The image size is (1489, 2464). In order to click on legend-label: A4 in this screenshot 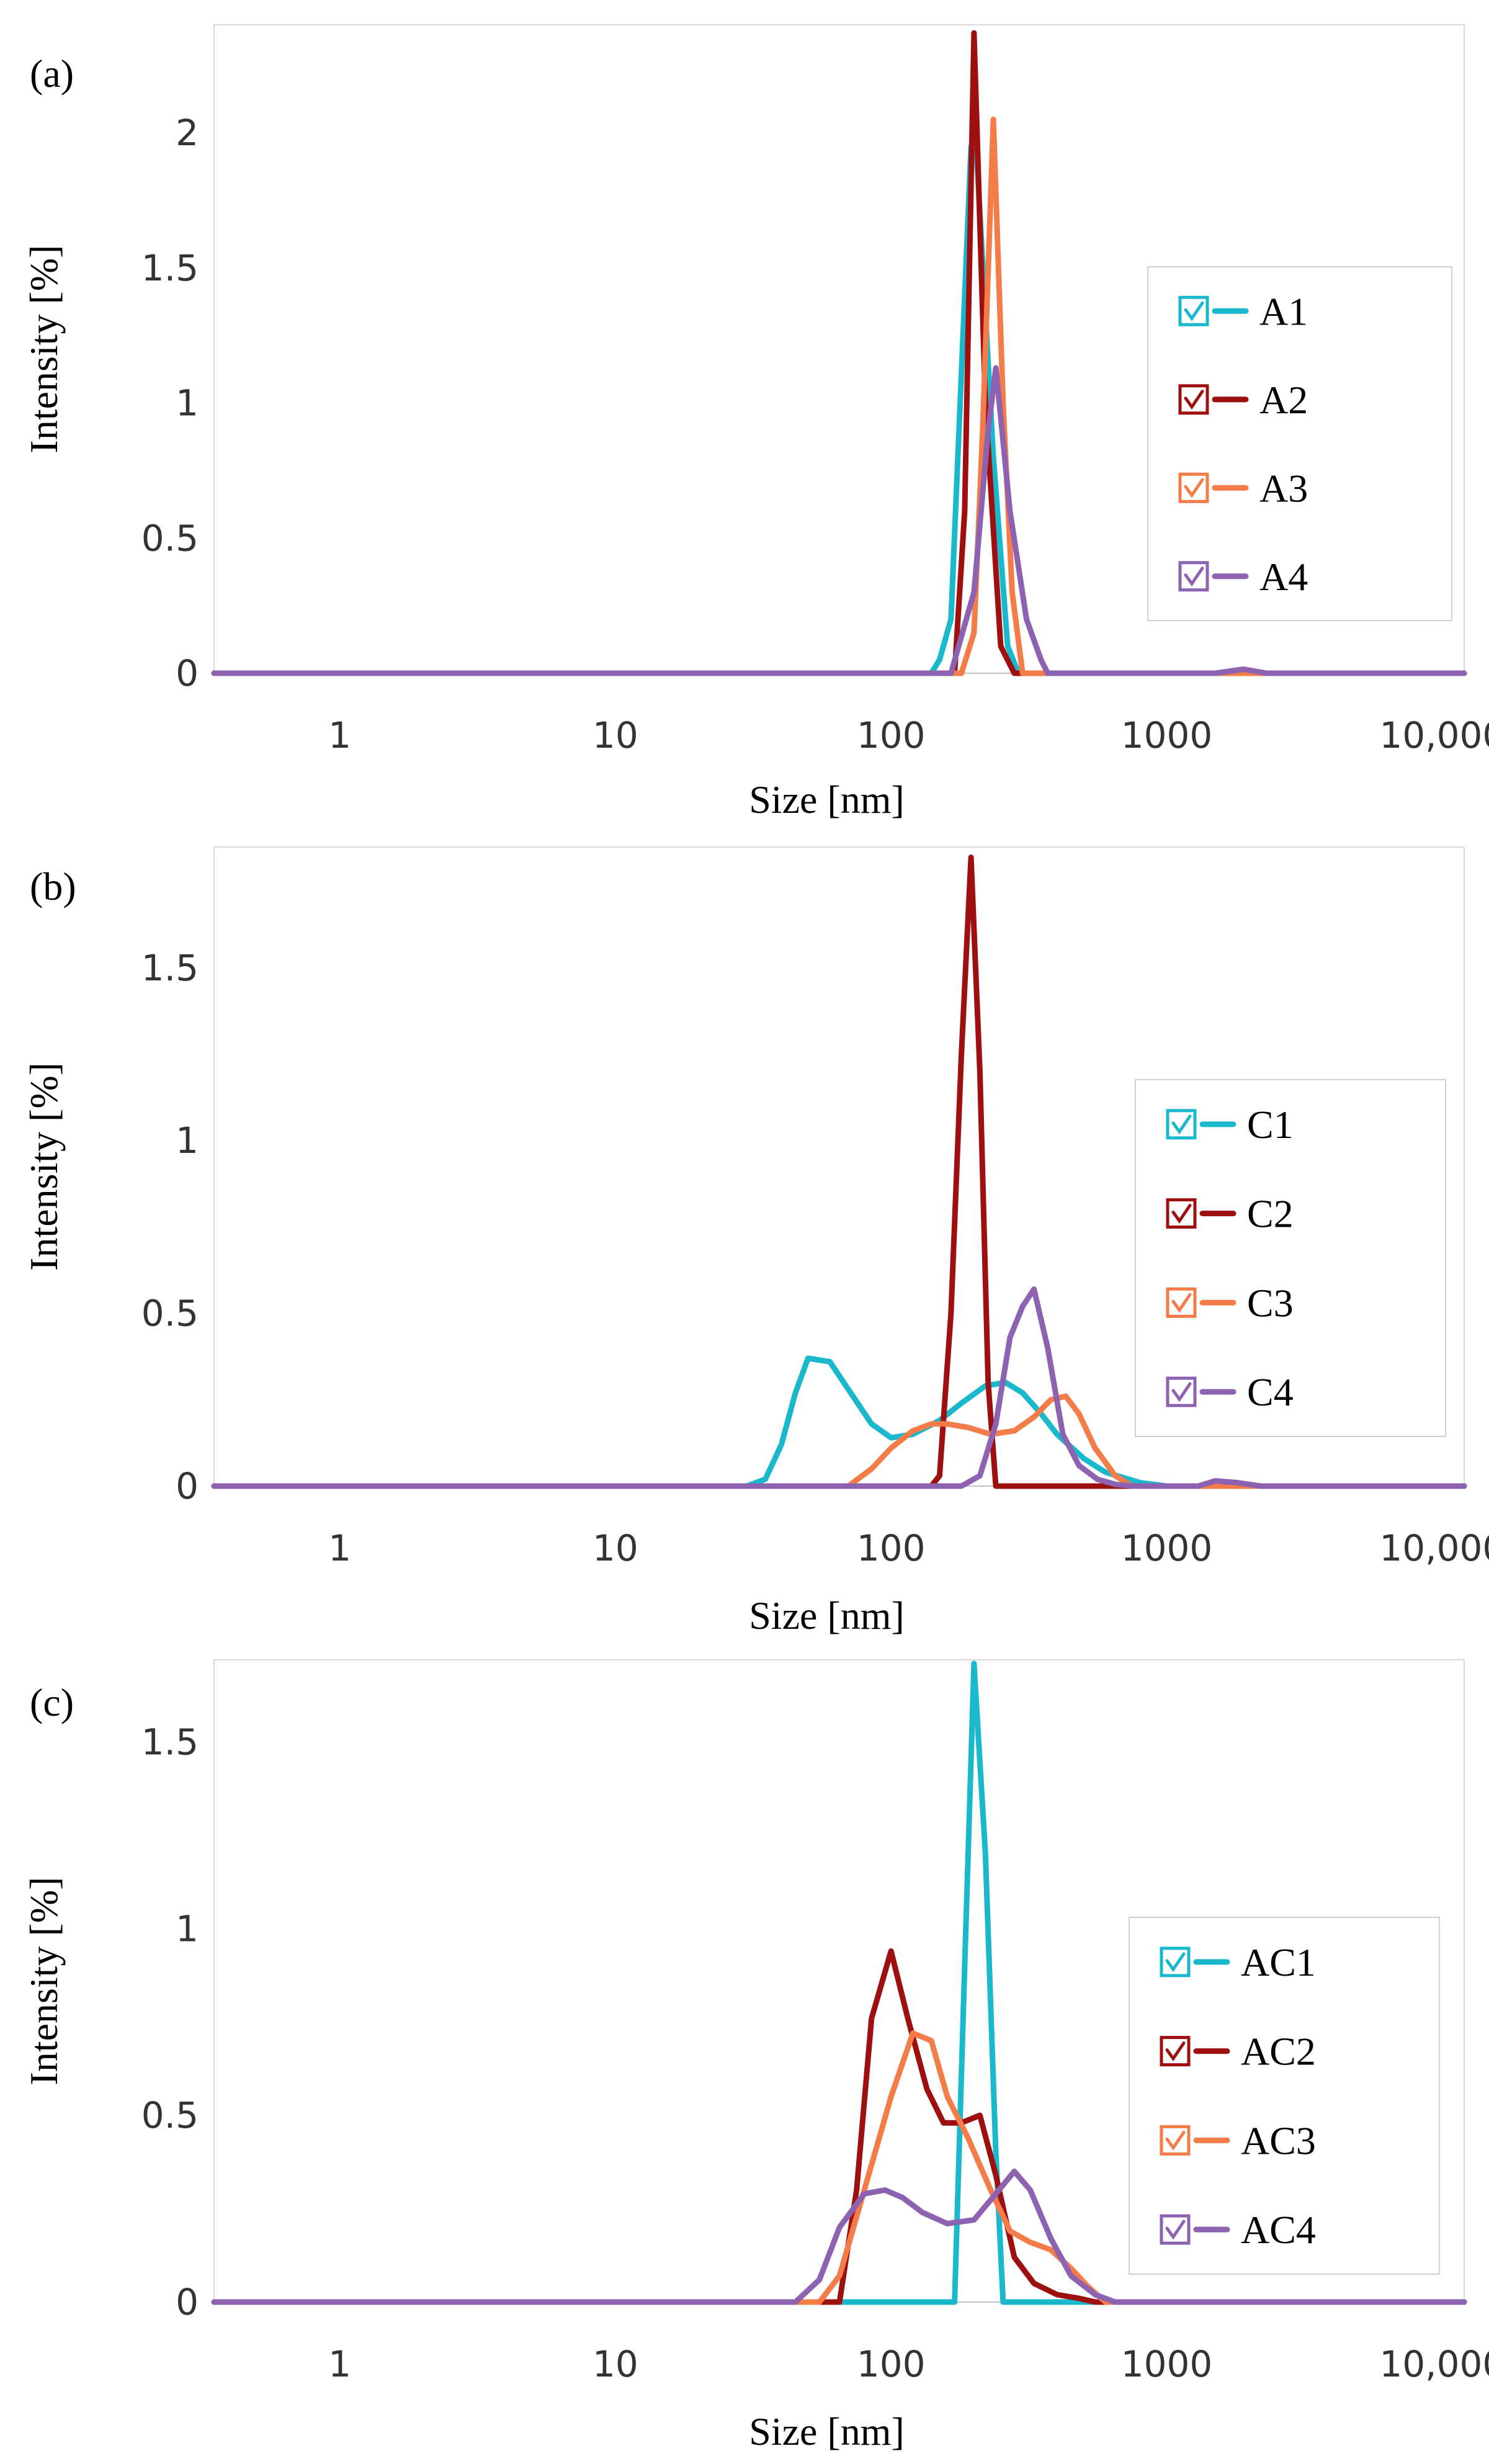, I will do `click(1283, 577)`.